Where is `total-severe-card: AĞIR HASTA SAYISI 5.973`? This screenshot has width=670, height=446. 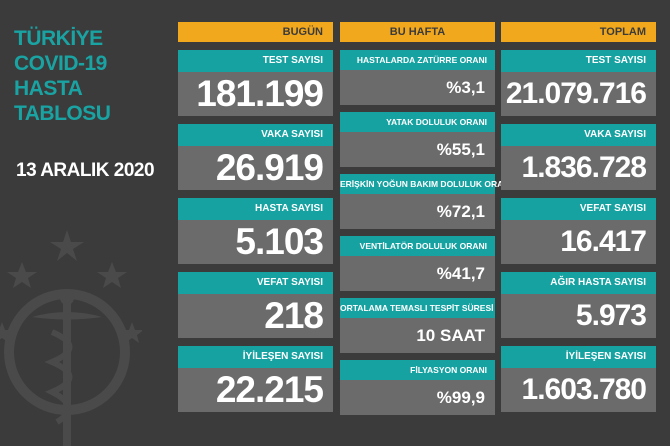
total-severe-card: AĞIR HASTA SAYISI 5.973 is located at coordinates (578, 305).